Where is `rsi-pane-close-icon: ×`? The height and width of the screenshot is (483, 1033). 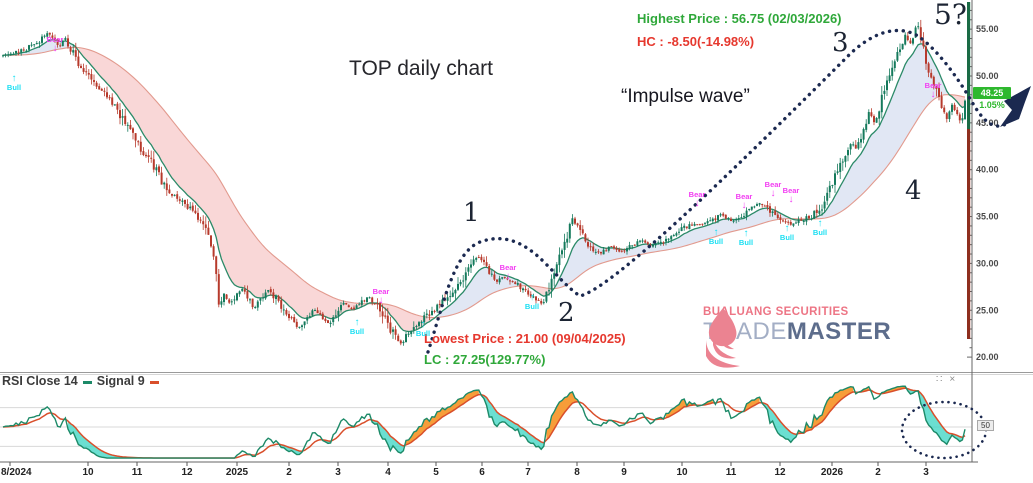
rsi-pane-close-icon: × is located at coordinates (952, 379).